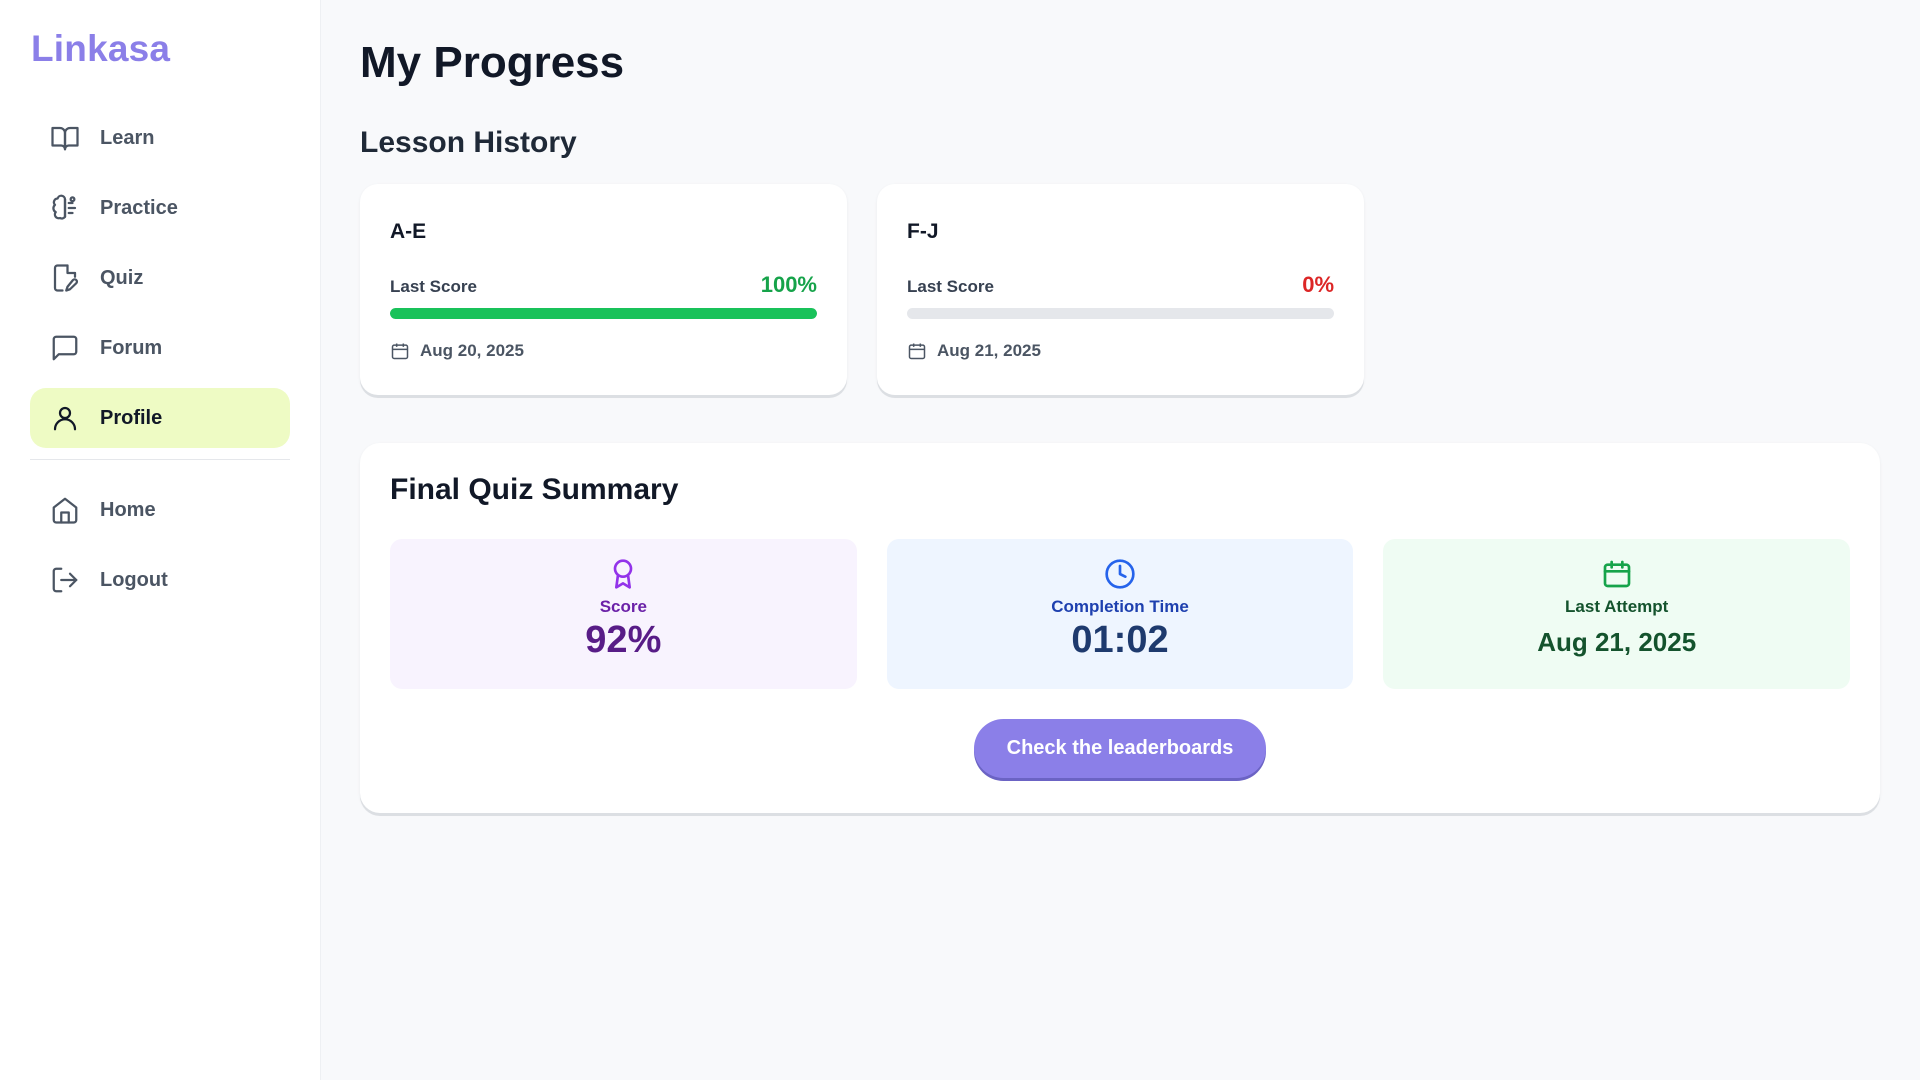 The height and width of the screenshot is (1080, 1920). What do you see at coordinates (101, 48) in the screenshot?
I see `app-logo: Linkasa` at bounding box center [101, 48].